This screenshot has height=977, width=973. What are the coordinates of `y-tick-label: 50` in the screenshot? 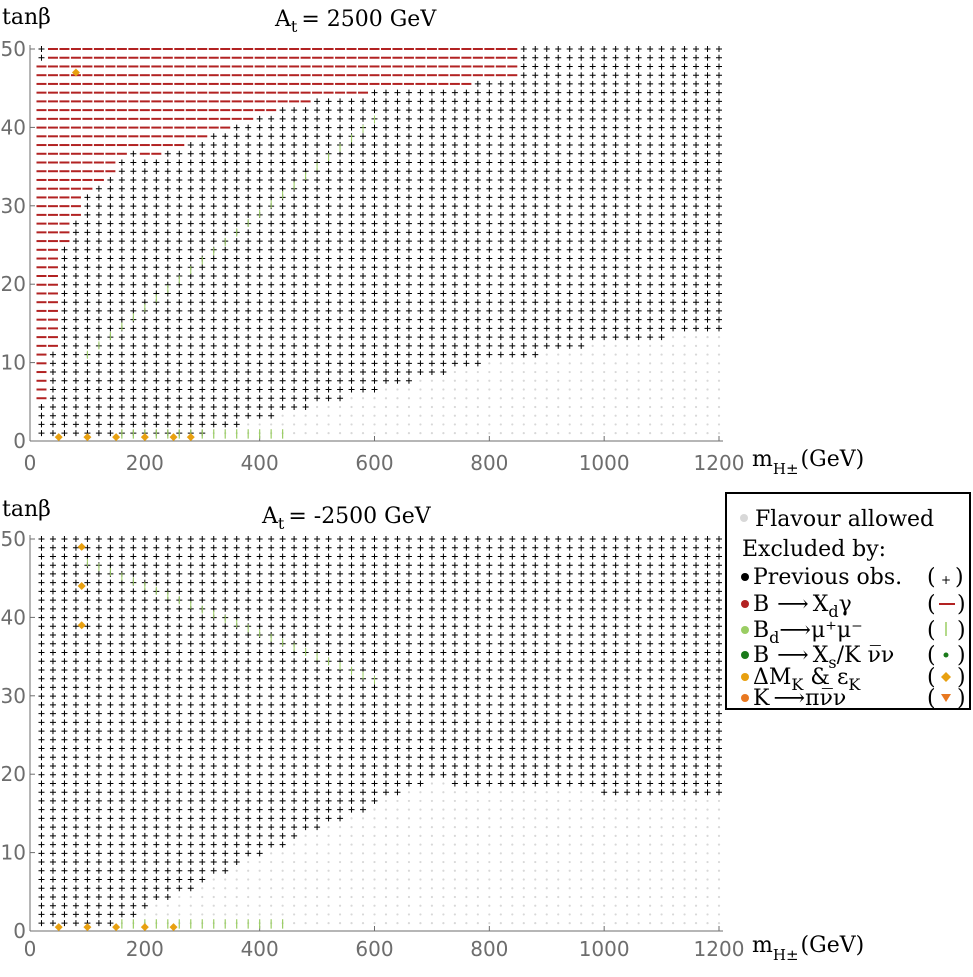 It's located at (13, 49).